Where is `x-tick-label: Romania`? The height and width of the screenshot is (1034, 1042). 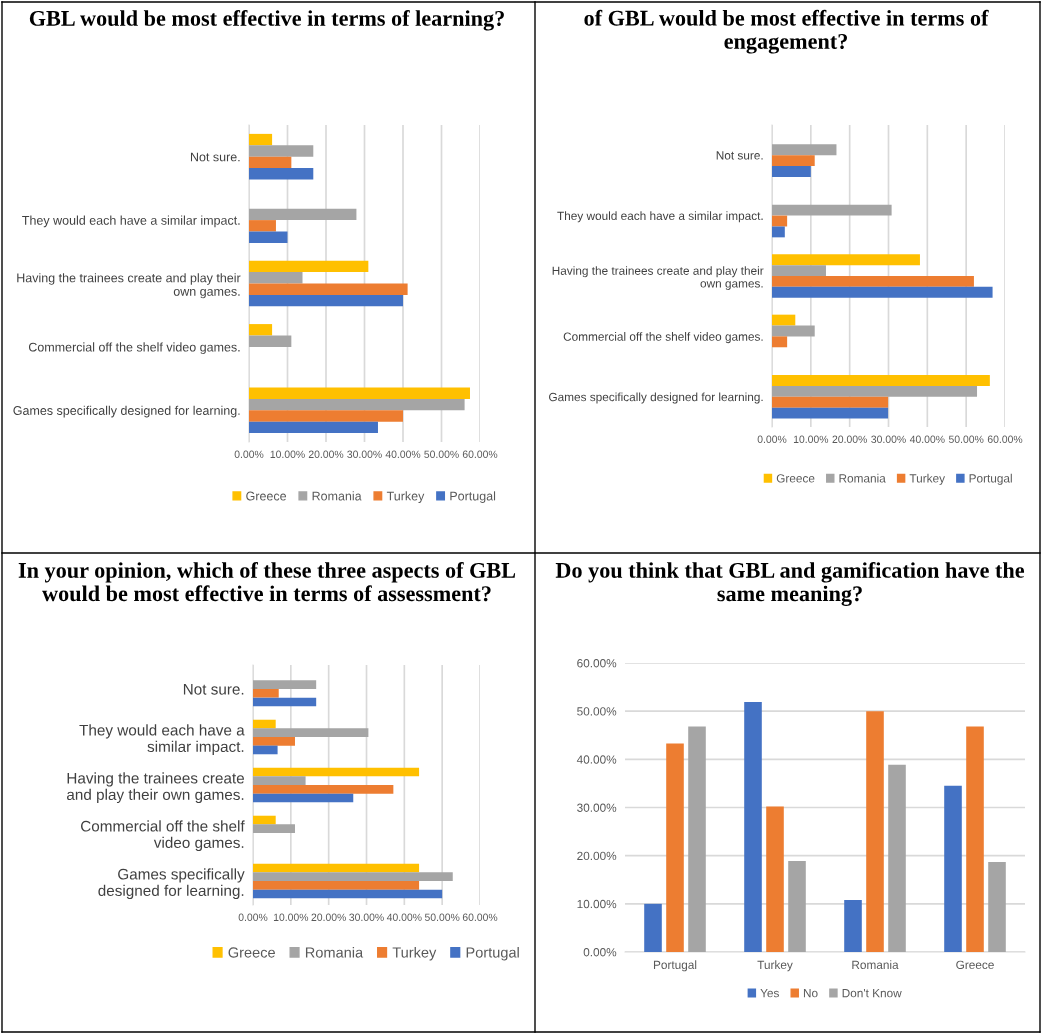
x-tick-label: Romania is located at coordinates (875, 964).